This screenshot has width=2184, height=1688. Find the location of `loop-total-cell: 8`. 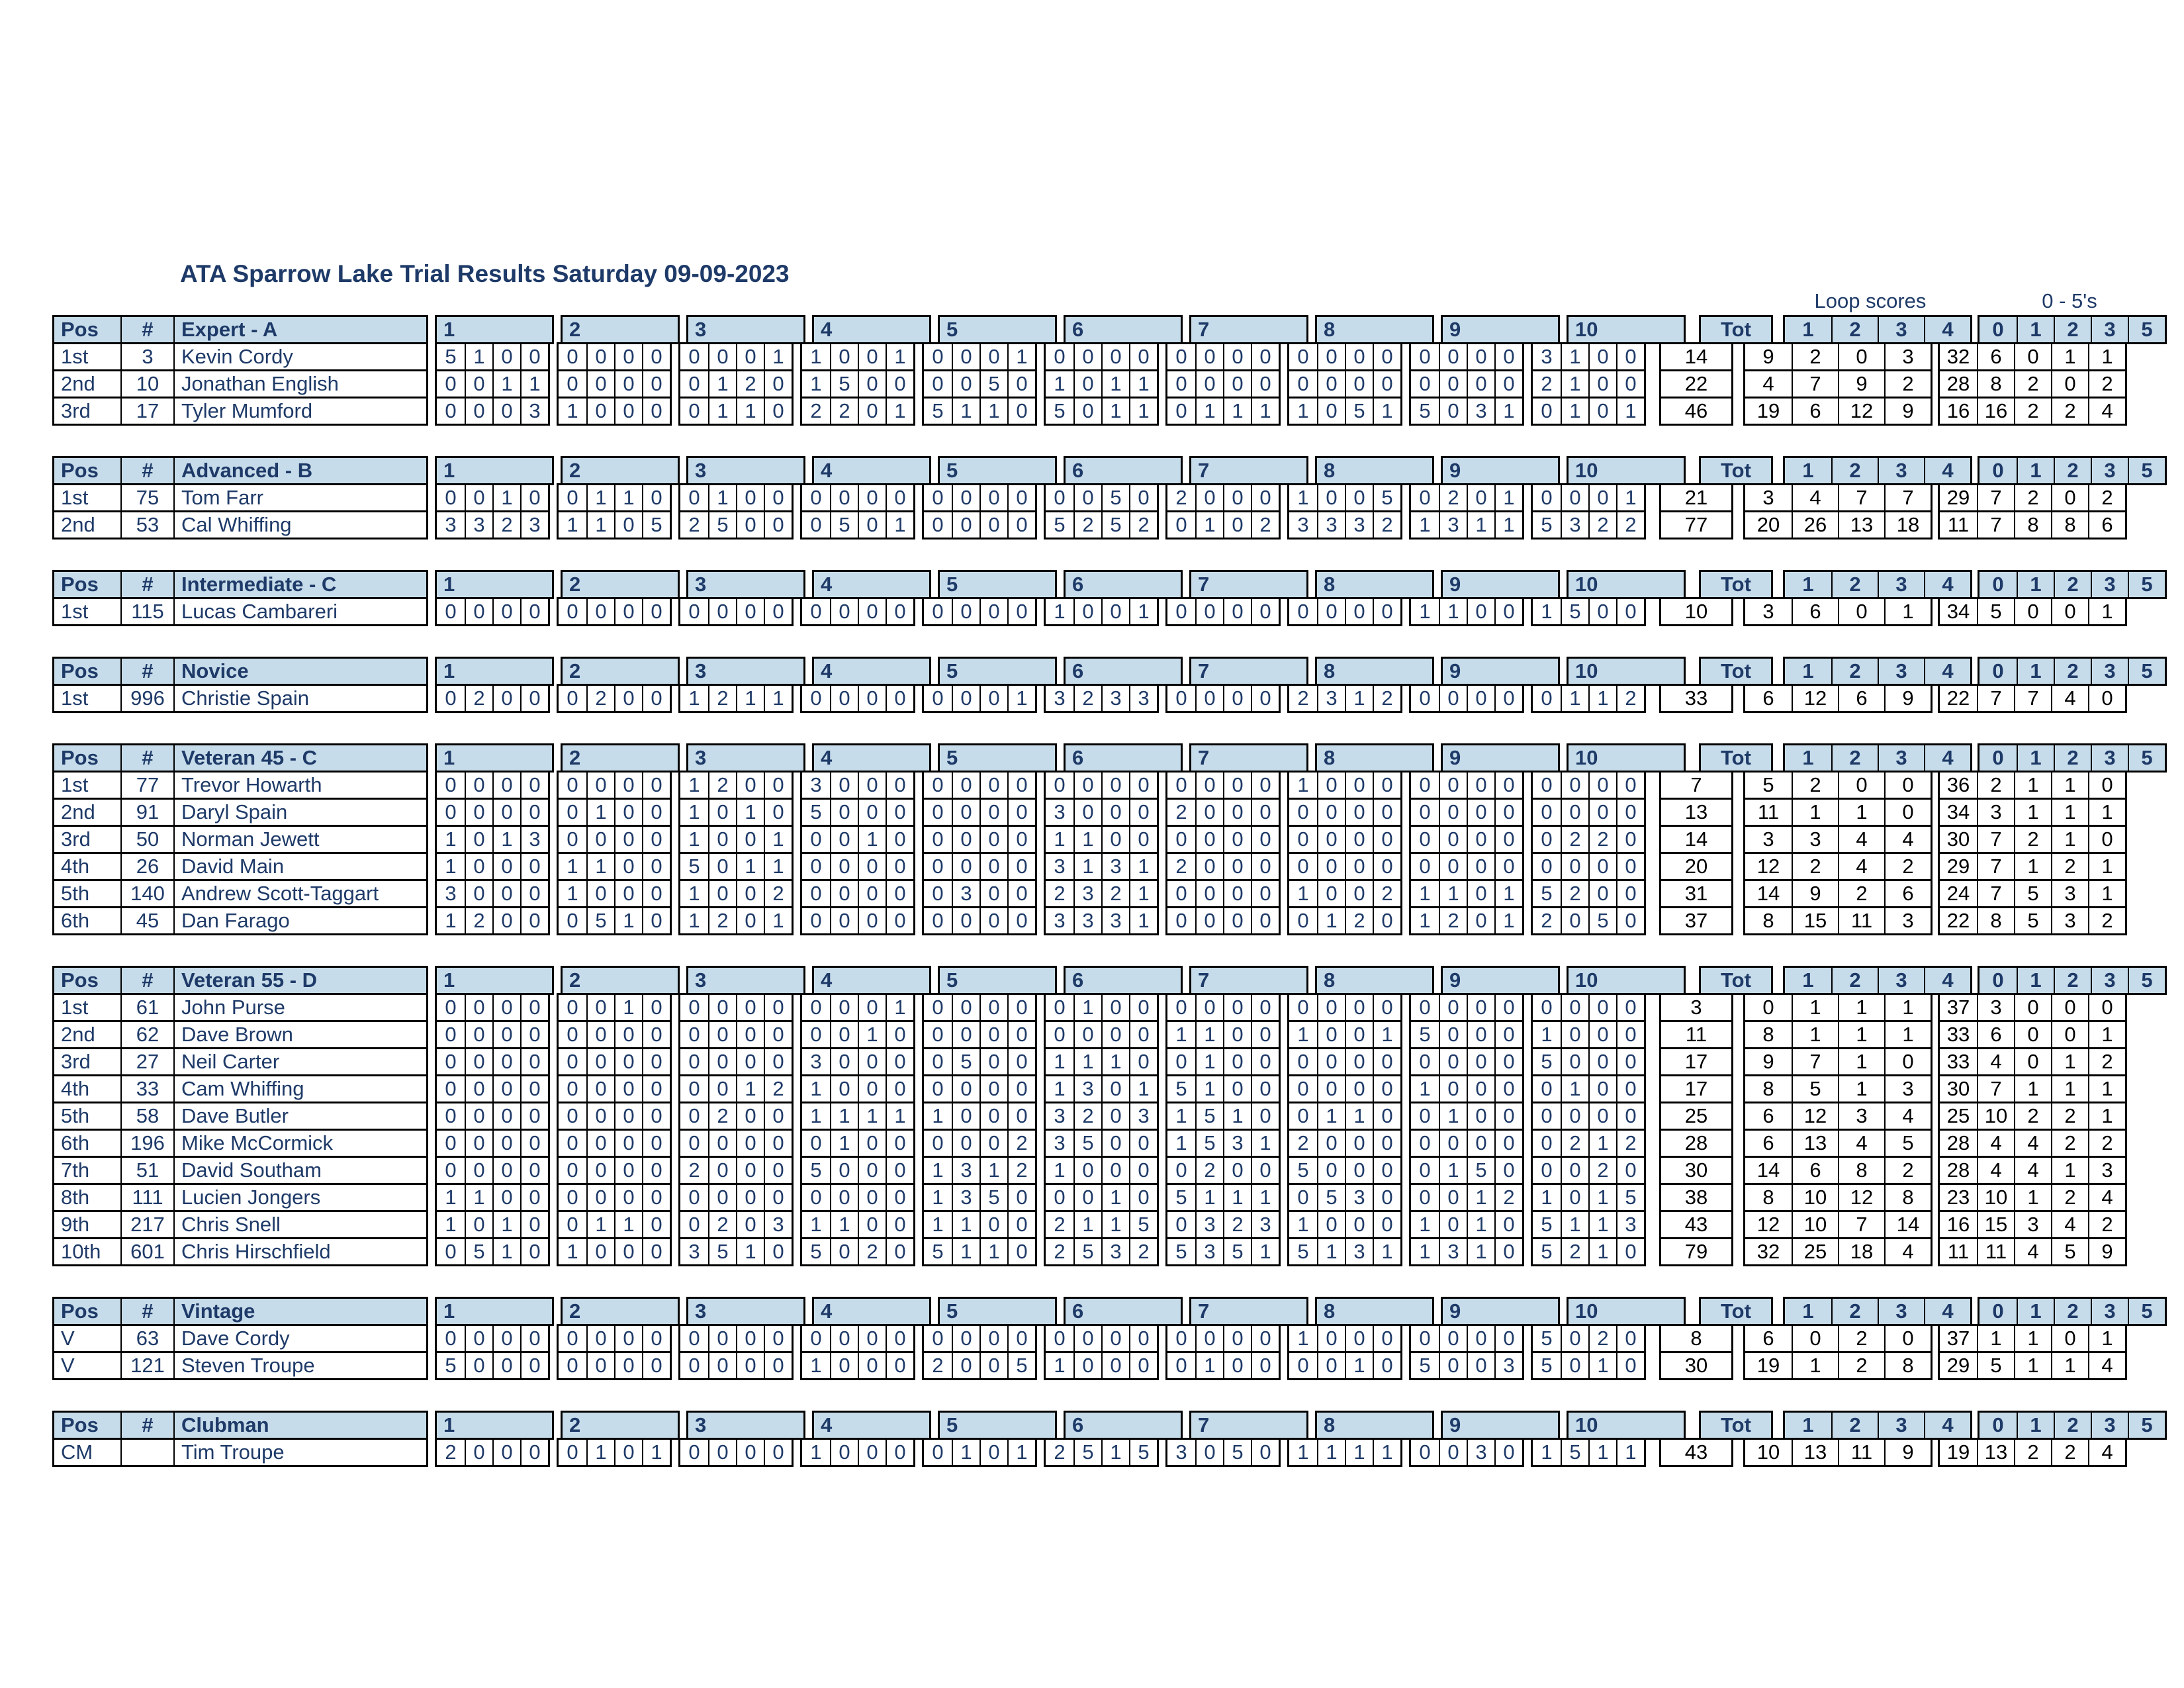

loop-total-cell: 8 is located at coordinates (1908, 1197).